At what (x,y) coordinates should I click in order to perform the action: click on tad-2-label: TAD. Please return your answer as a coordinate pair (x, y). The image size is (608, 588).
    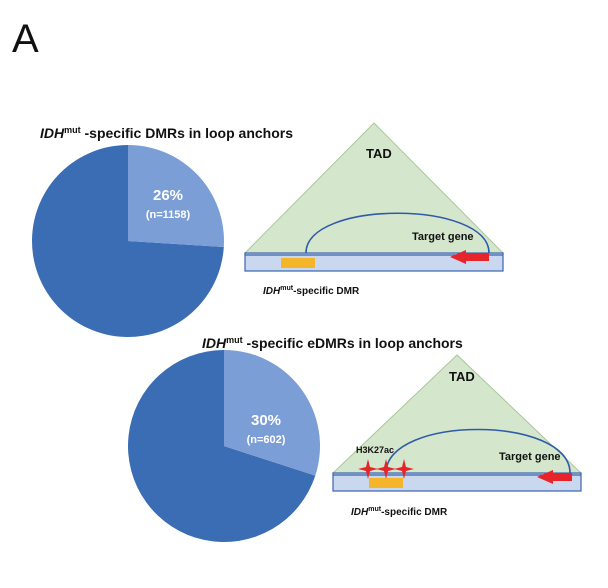
    Looking at the image, I should click on (462, 376).